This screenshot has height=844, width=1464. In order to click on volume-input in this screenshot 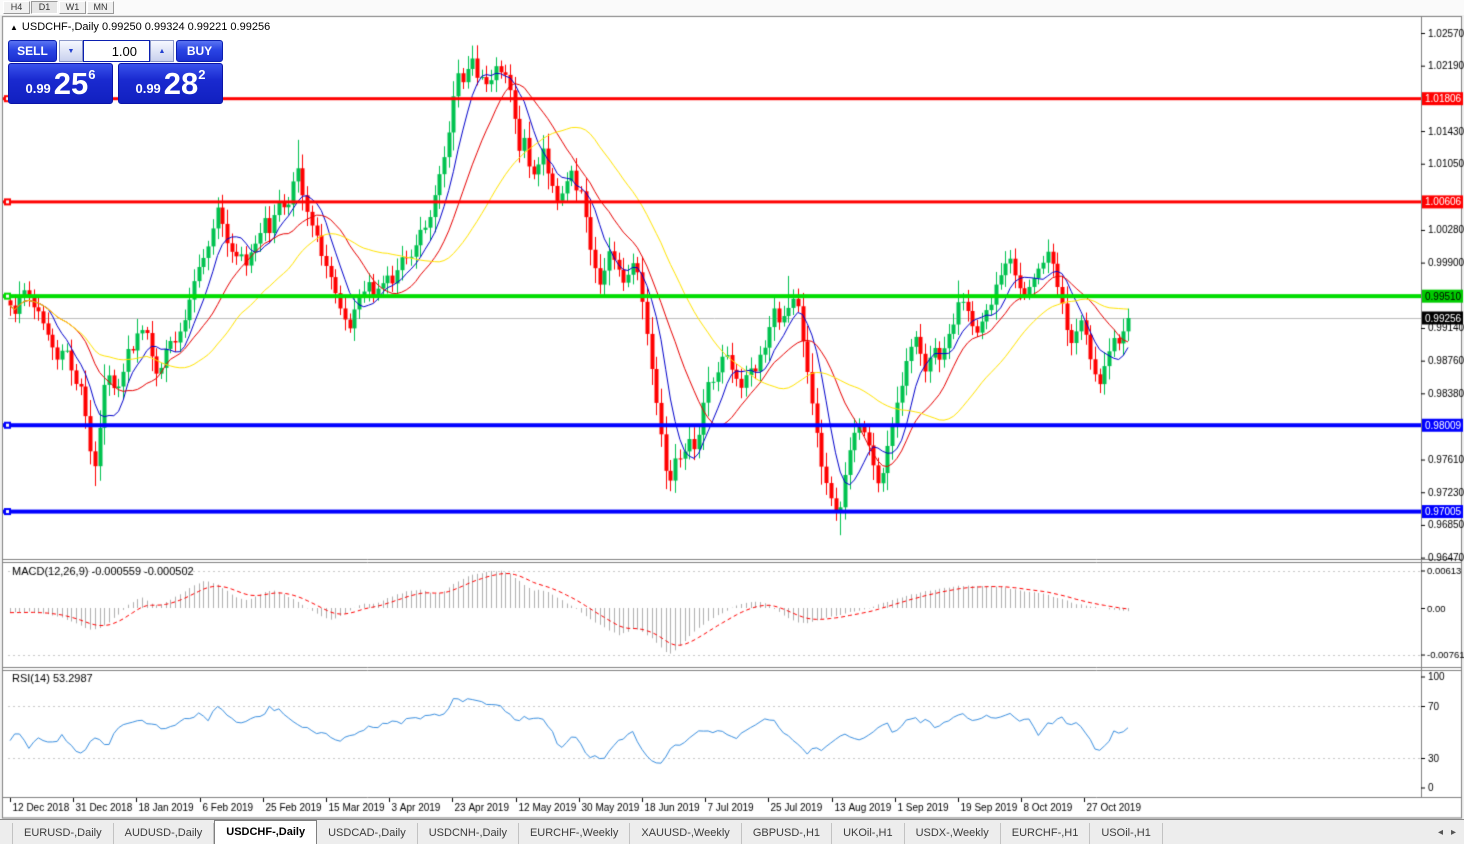, I will do `click(116, 51)`.